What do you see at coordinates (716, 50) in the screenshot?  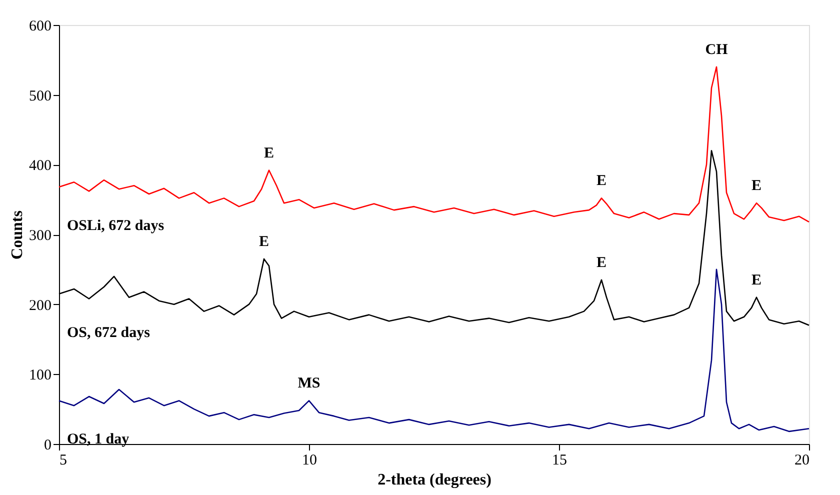 I see `annotation: CH` at bounding box center [716, 50].